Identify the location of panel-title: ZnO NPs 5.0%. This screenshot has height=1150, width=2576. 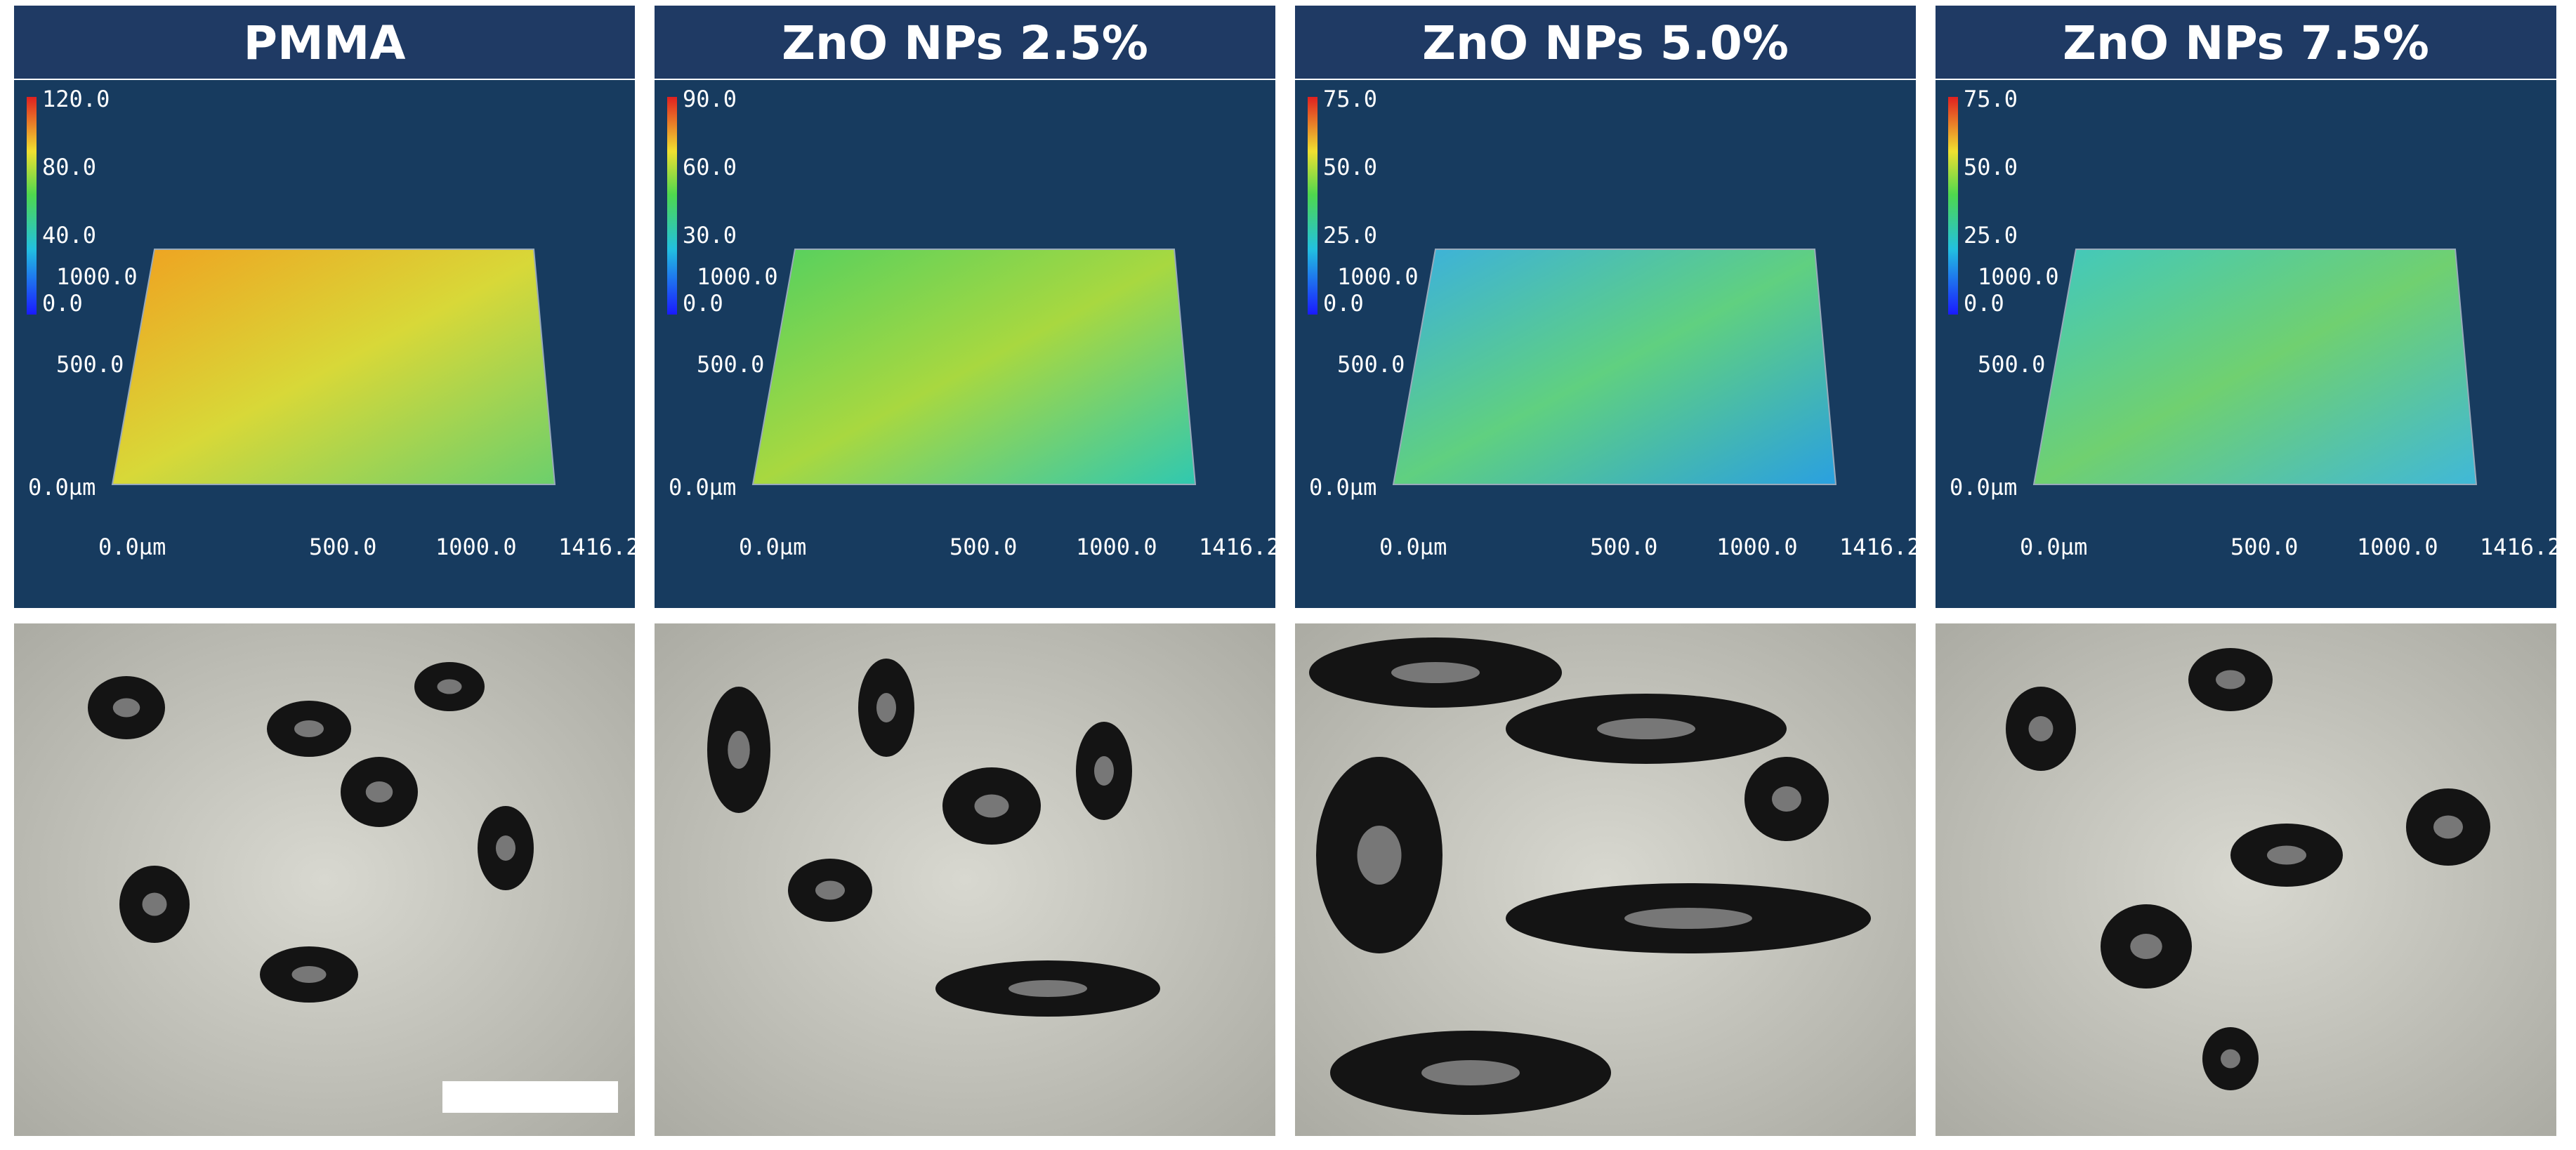
(1605, 43).